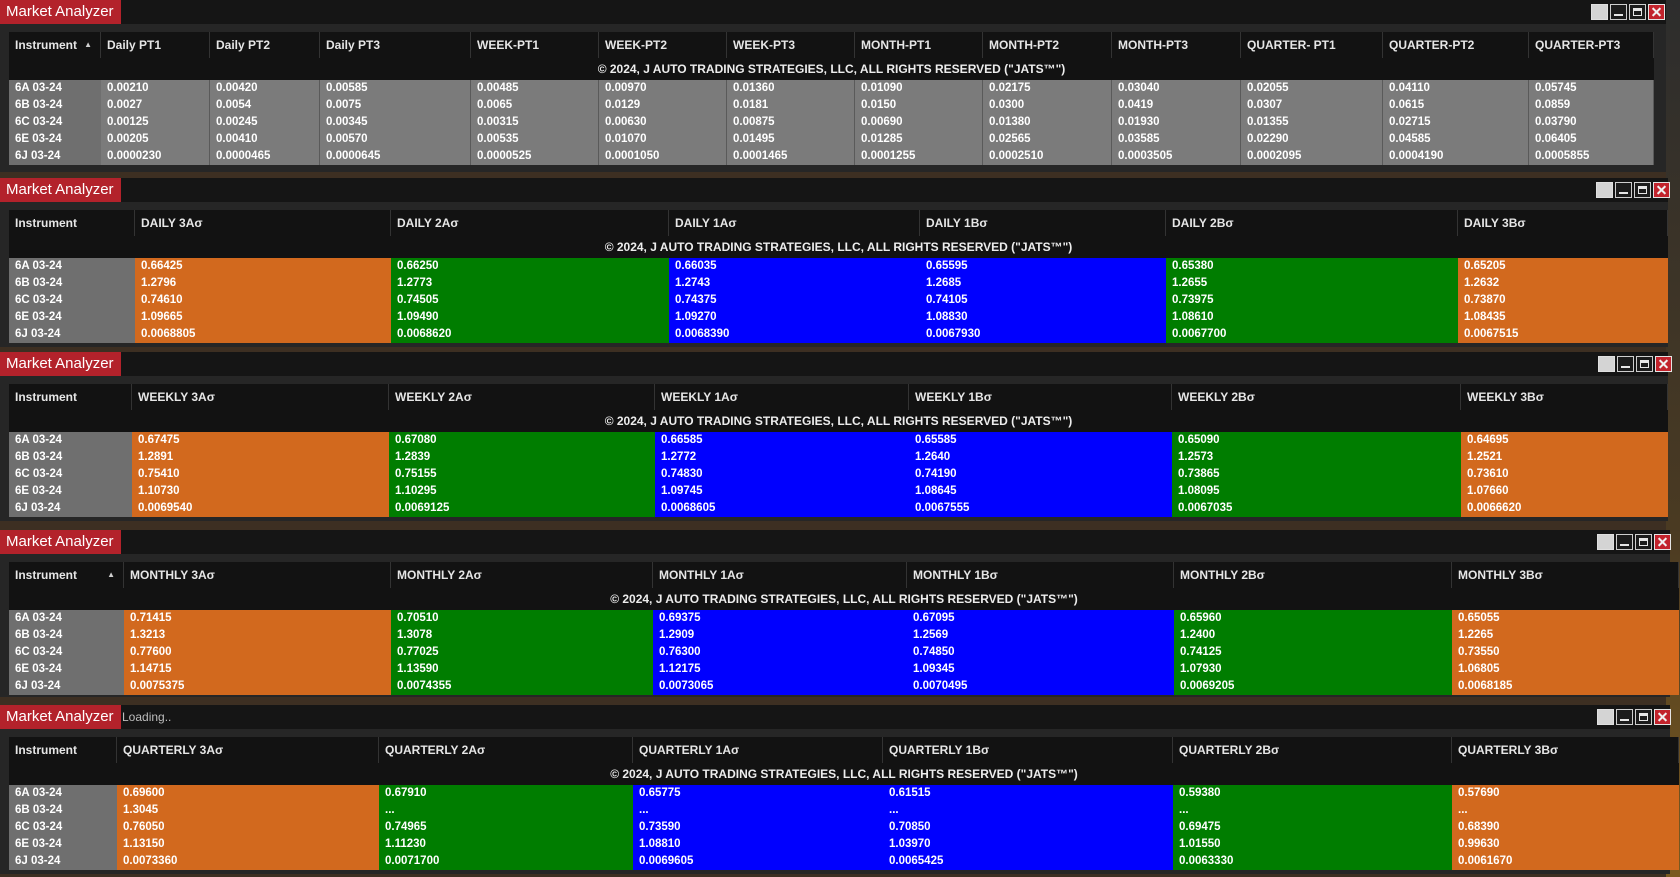  What do you see at coordinates (758, 844) in the screenshot?
I see `value-cell: 1.08810` at bounding box center [758, 844].